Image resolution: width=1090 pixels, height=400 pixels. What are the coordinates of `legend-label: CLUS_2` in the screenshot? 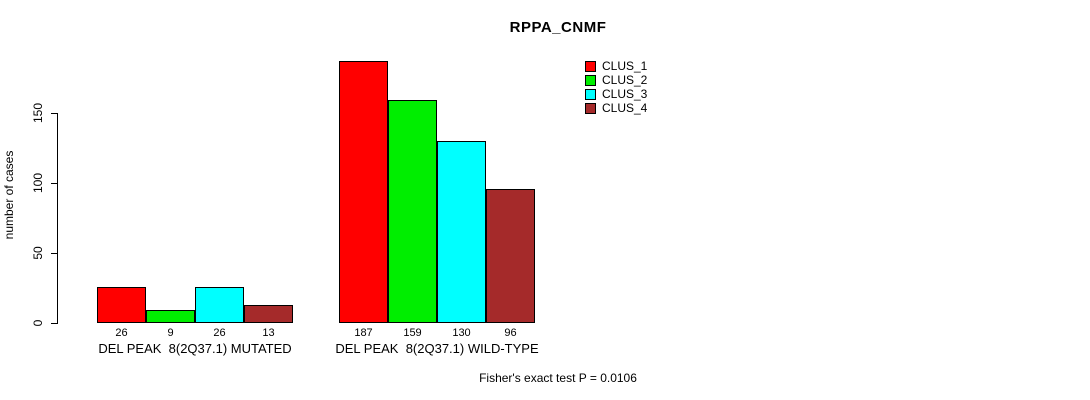 It's located at (625, 80).